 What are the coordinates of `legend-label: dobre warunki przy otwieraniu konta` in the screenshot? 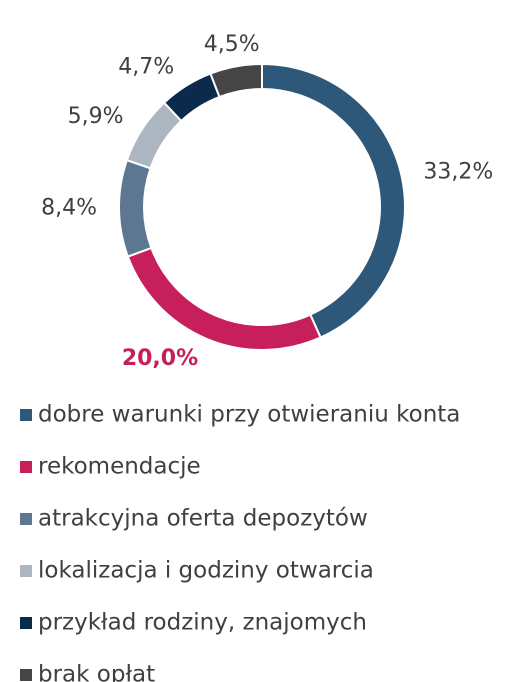 It's located at (249, 415).